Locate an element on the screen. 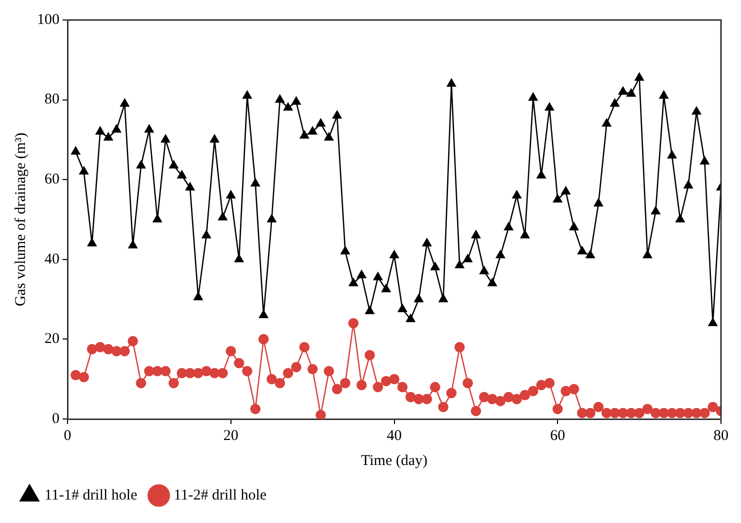  x-tick-label: 40 is located at coordinates (394, 436).